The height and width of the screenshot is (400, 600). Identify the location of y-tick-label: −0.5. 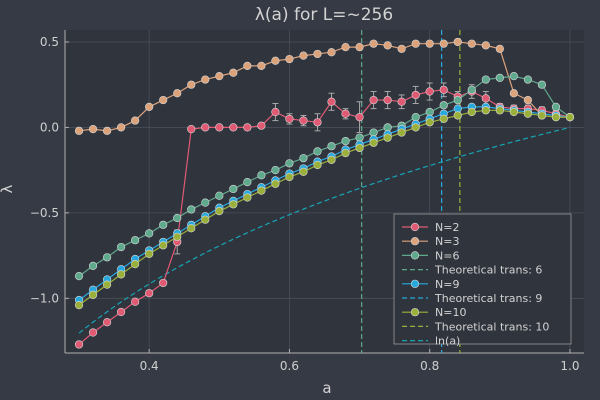
(44, 213).